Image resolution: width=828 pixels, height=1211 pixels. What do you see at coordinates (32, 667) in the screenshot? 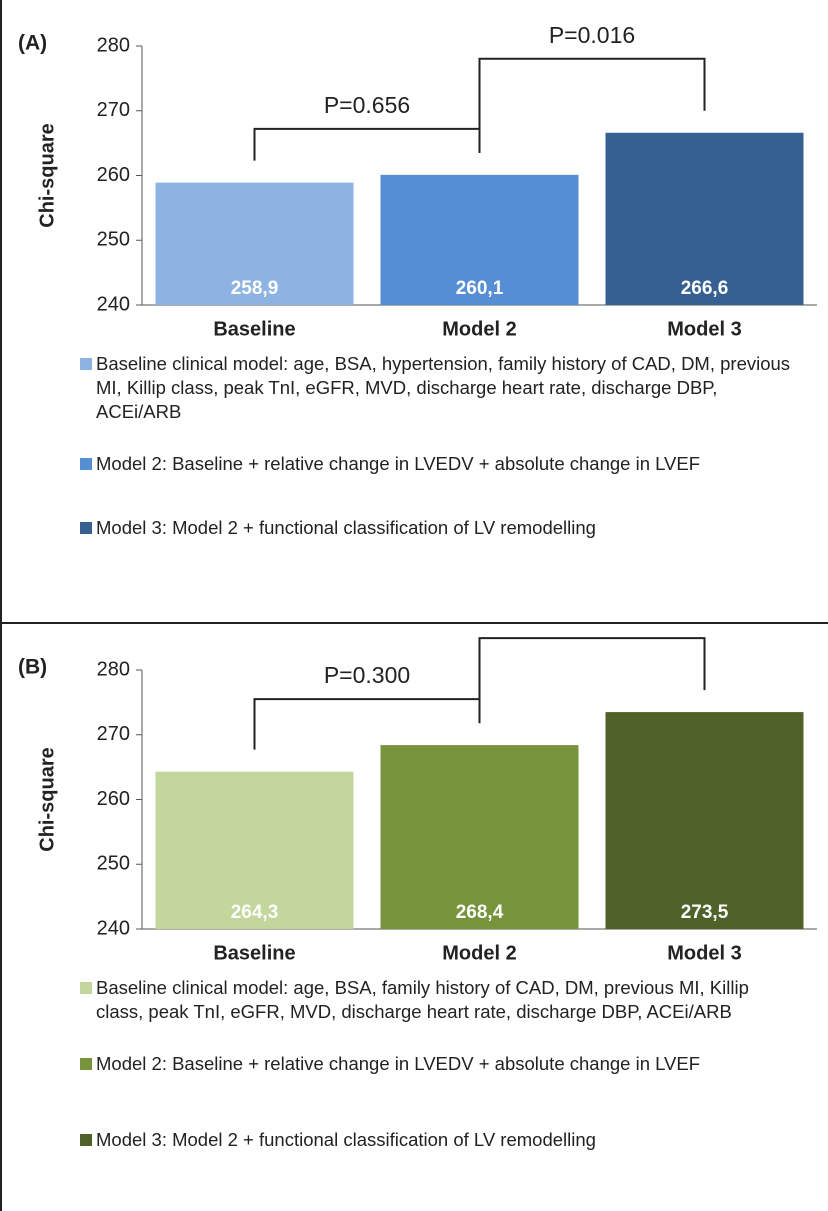
I see `panel-label: (B)` at bounding box center [32, 667].